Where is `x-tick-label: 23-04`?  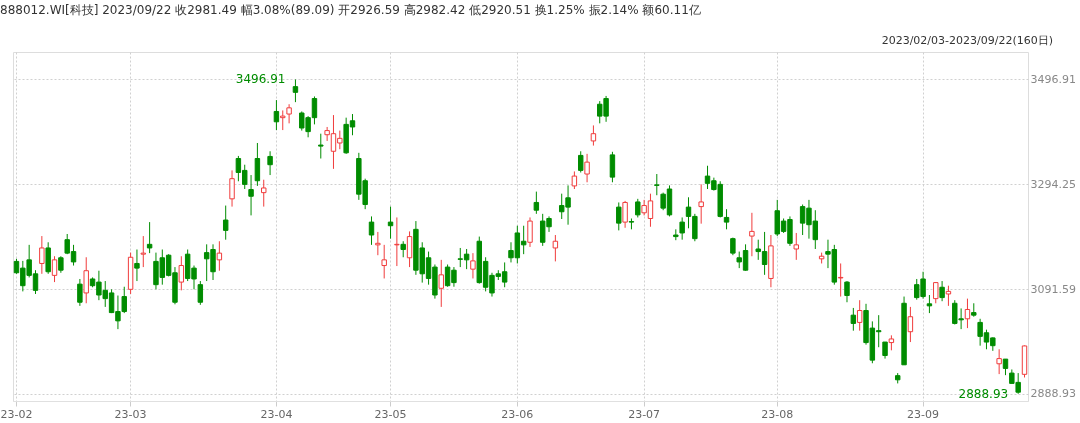 x-tick-label: 23-04 is located at coordinates (276, 414).